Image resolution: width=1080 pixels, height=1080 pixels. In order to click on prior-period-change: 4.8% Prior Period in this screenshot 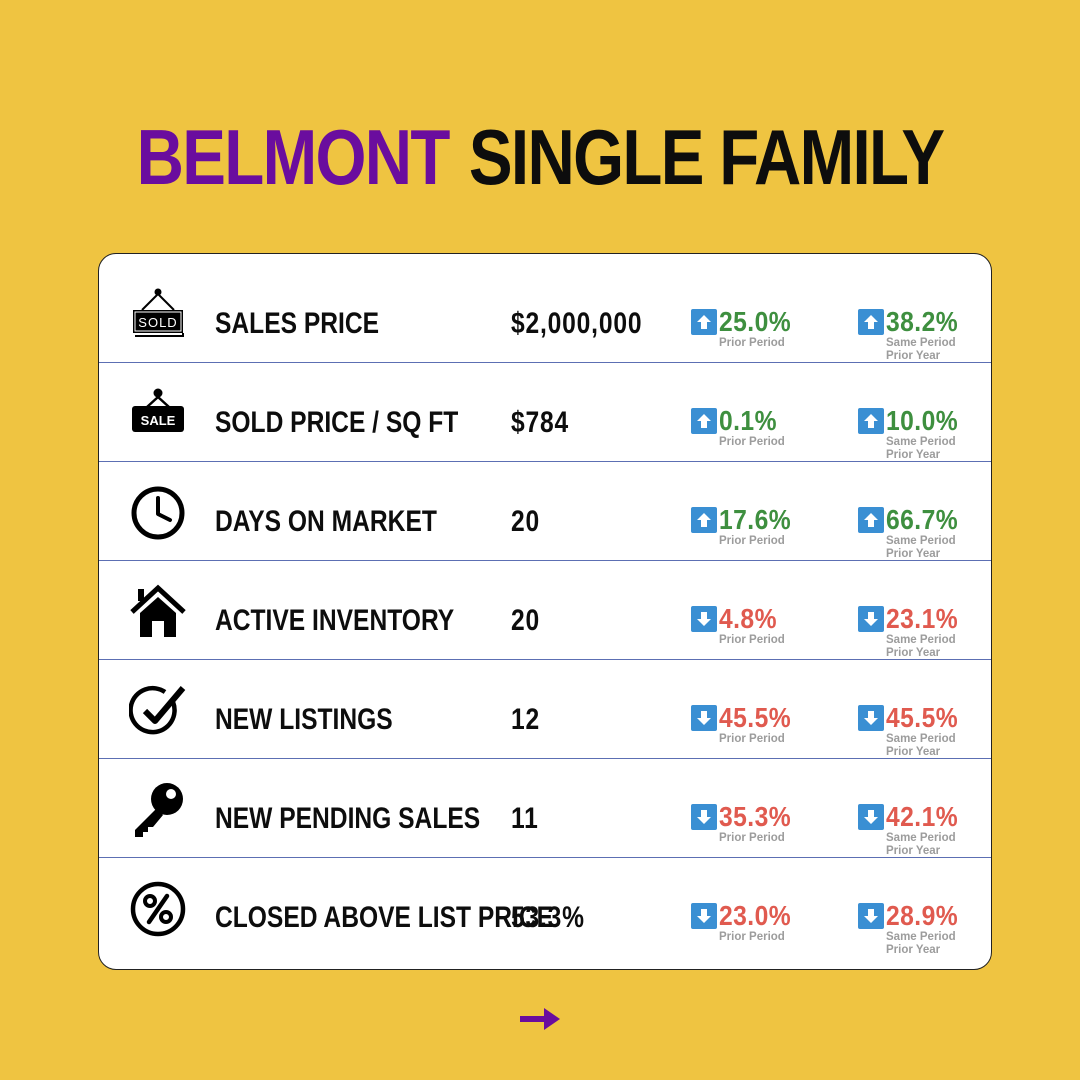, I will do `click(738, 625)`.